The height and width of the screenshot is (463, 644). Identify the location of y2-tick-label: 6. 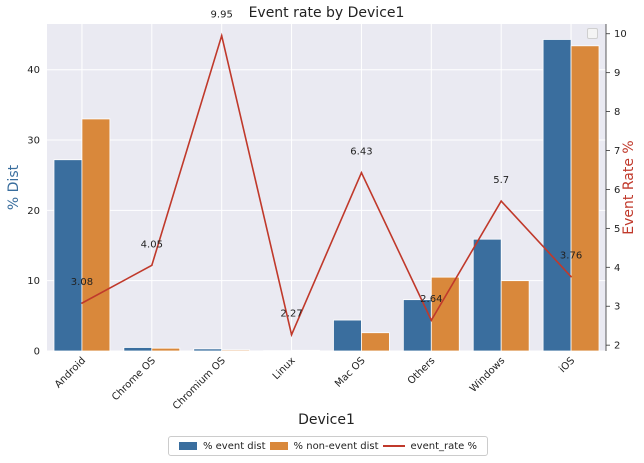
(617, 190).